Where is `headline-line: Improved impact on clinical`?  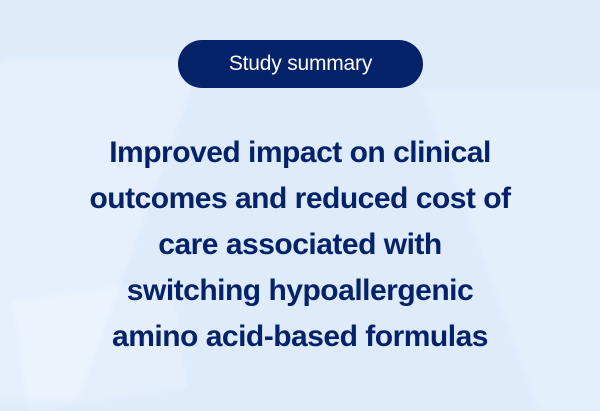 headline-line: Improved impact on clinical is located at coordinates (300, 152).